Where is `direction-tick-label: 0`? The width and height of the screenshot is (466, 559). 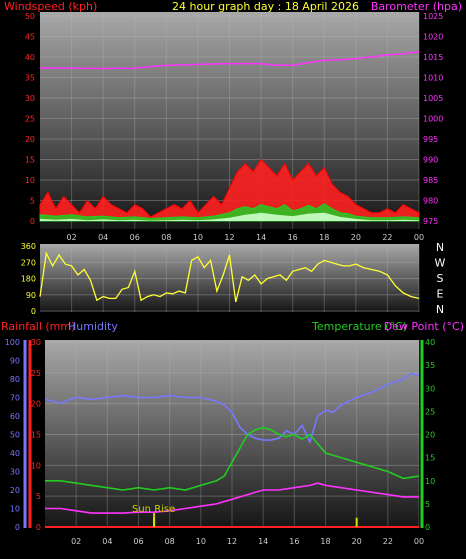 direction-tick-label: 0 is located at coordinates (33, 311).